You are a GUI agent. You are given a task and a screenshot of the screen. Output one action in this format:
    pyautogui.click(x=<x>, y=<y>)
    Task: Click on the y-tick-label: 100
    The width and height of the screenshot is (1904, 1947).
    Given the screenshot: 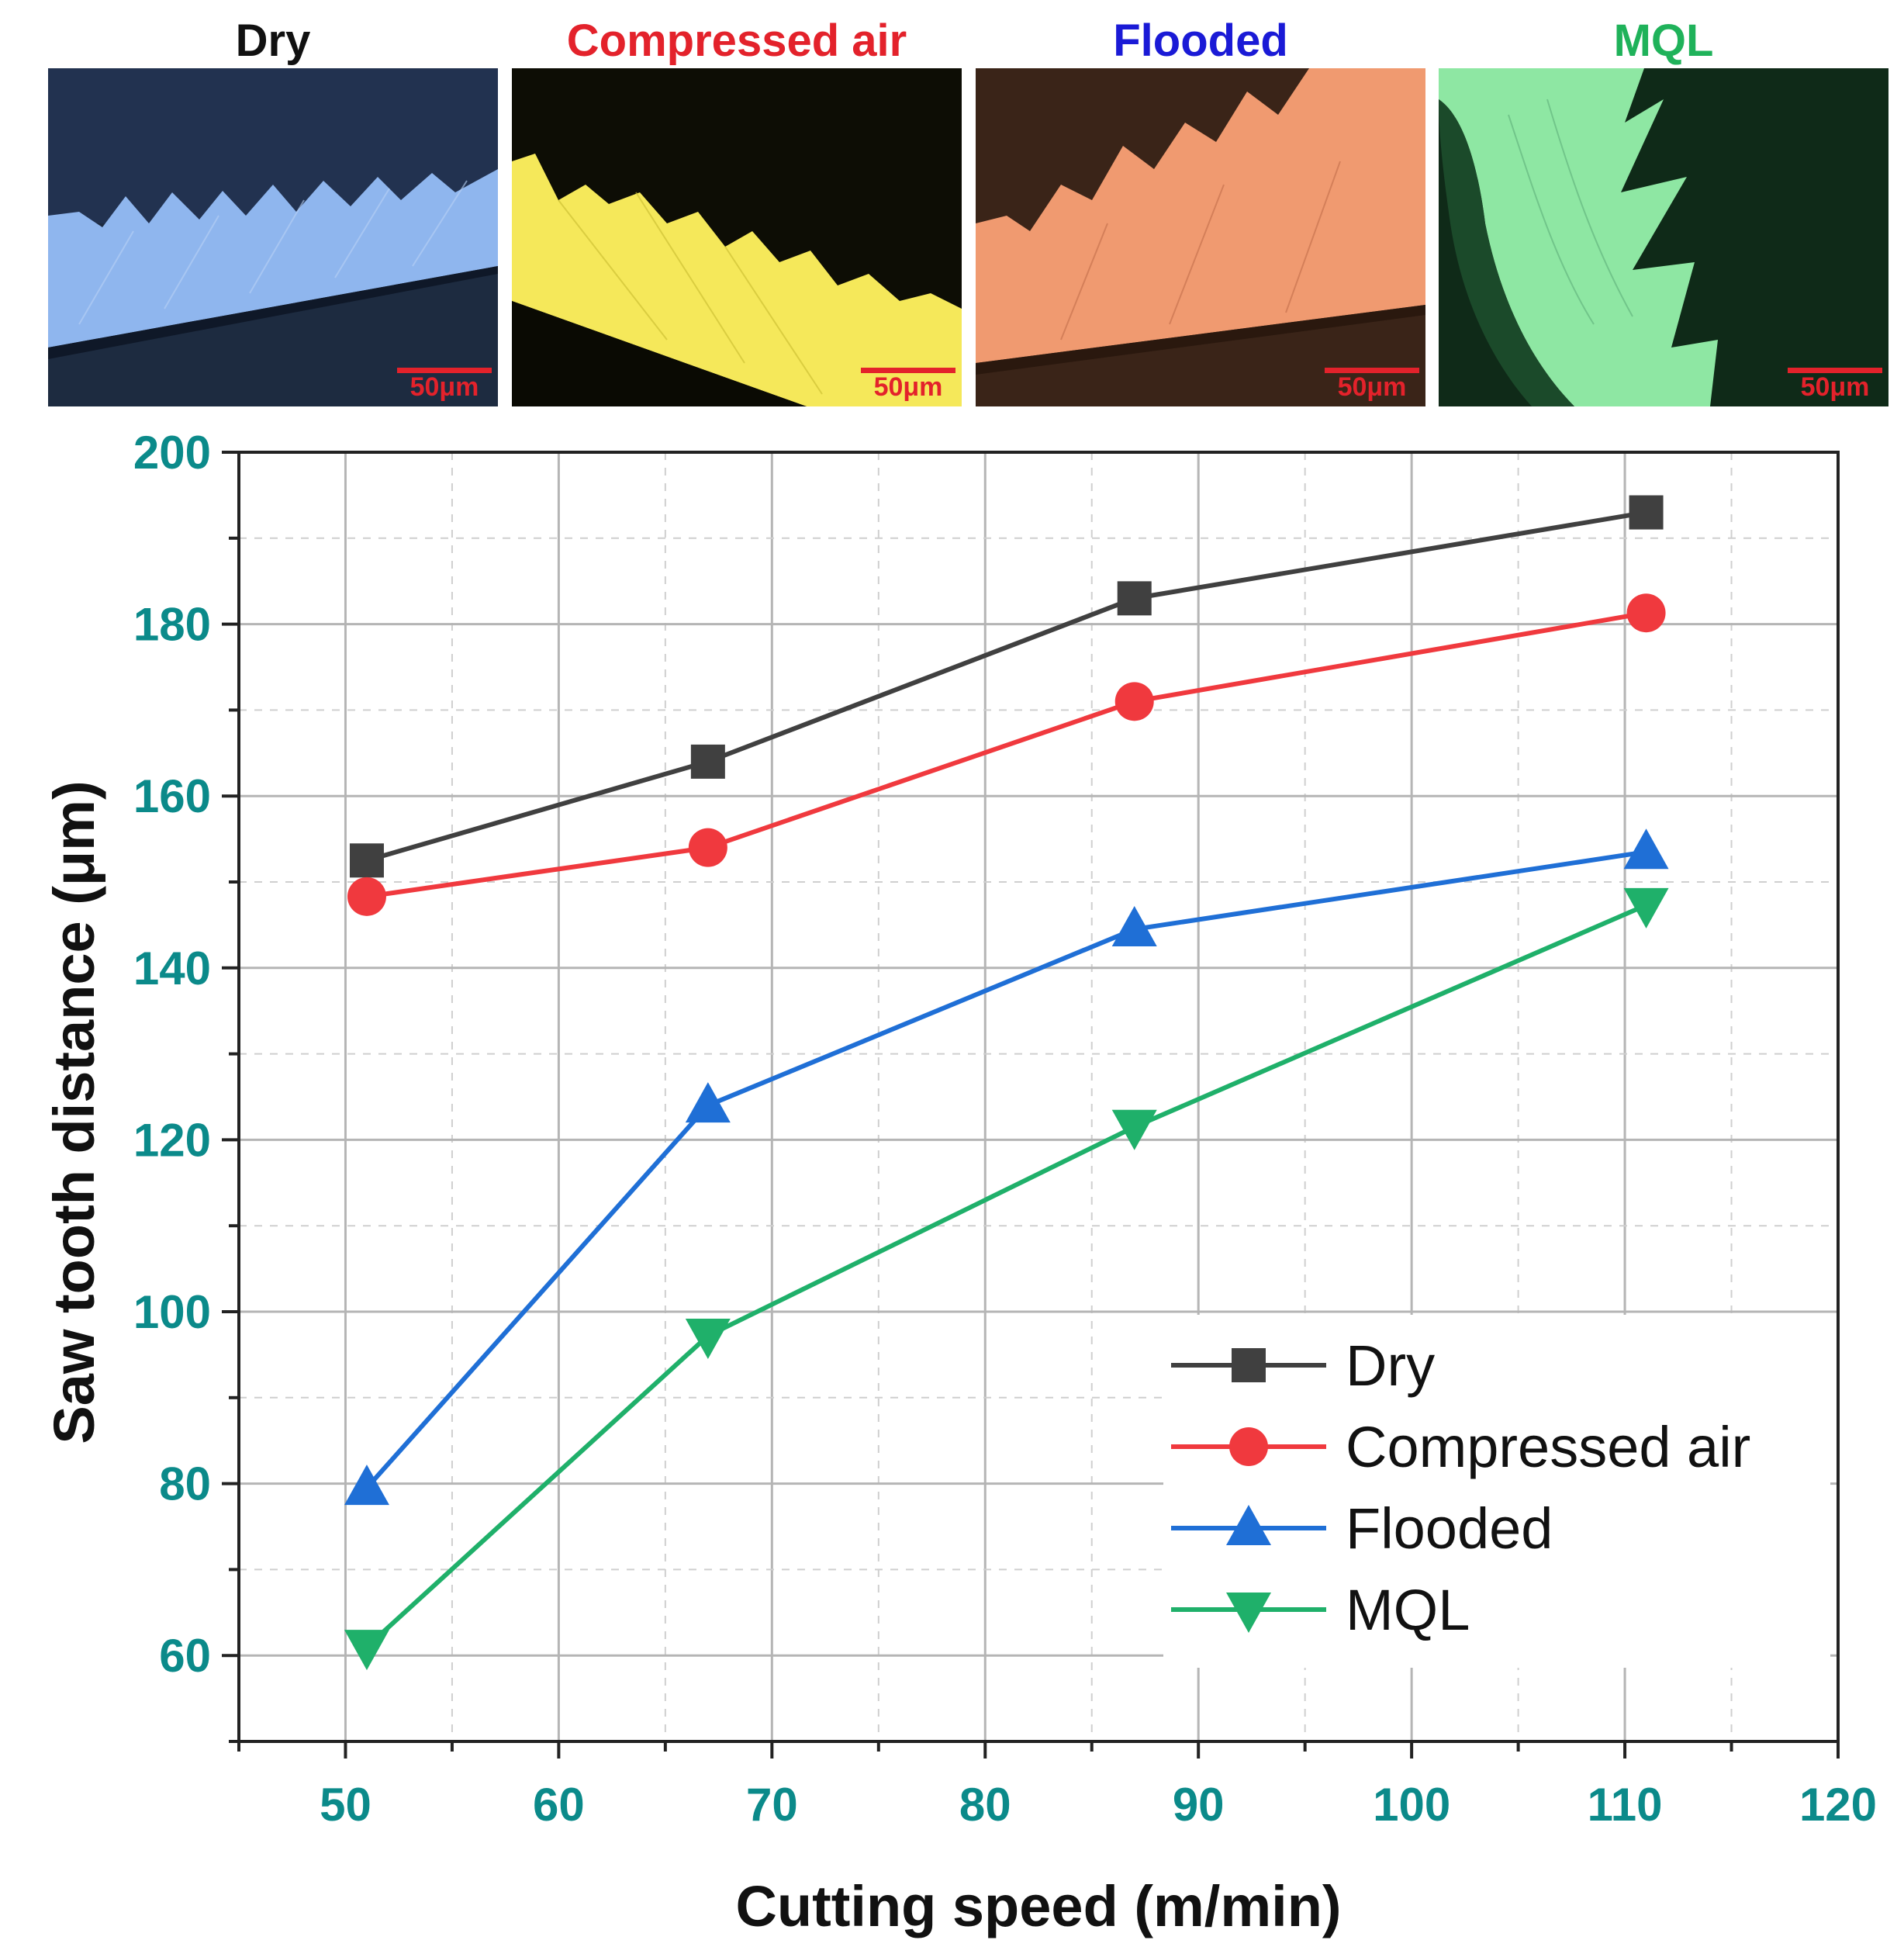 What is the action you would take?
    pyautogui.click(x=172, y=1312)
    